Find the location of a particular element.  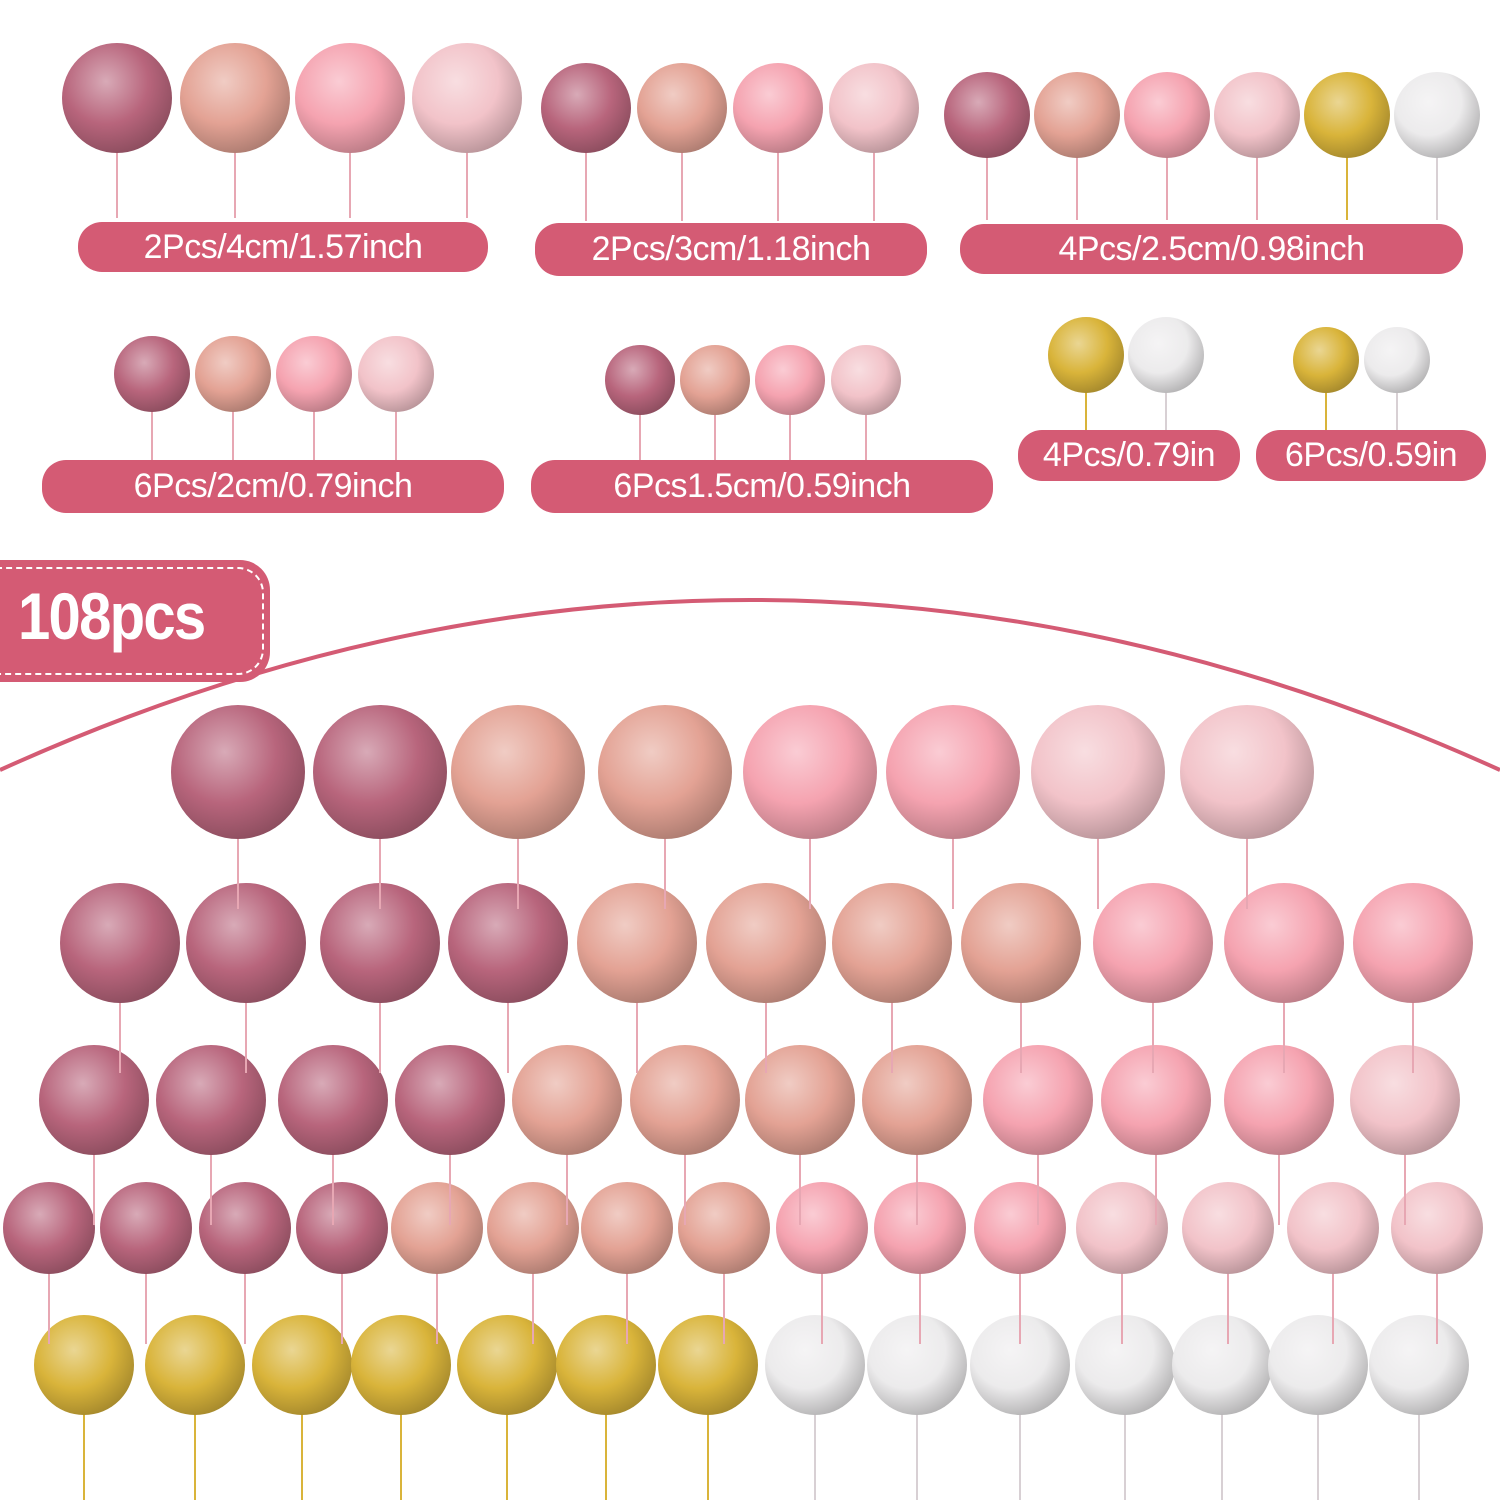

count-badge: 108pcs is located at coordinates (135, 621).